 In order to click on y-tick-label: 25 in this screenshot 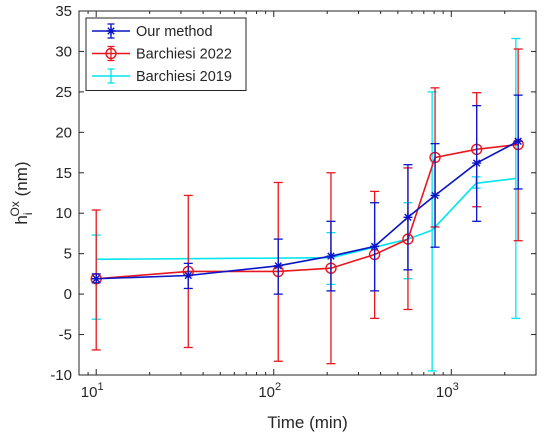, I will do `click(63, 92)`.